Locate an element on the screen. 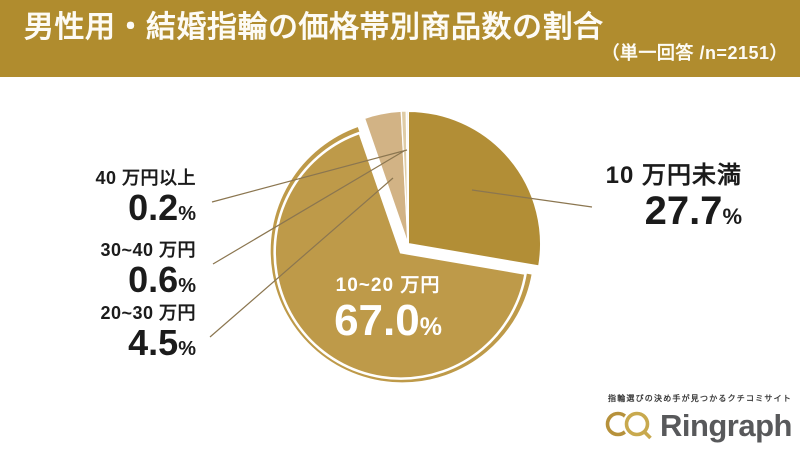  brand-name: Ringraph is located at coordinates (726, 425).